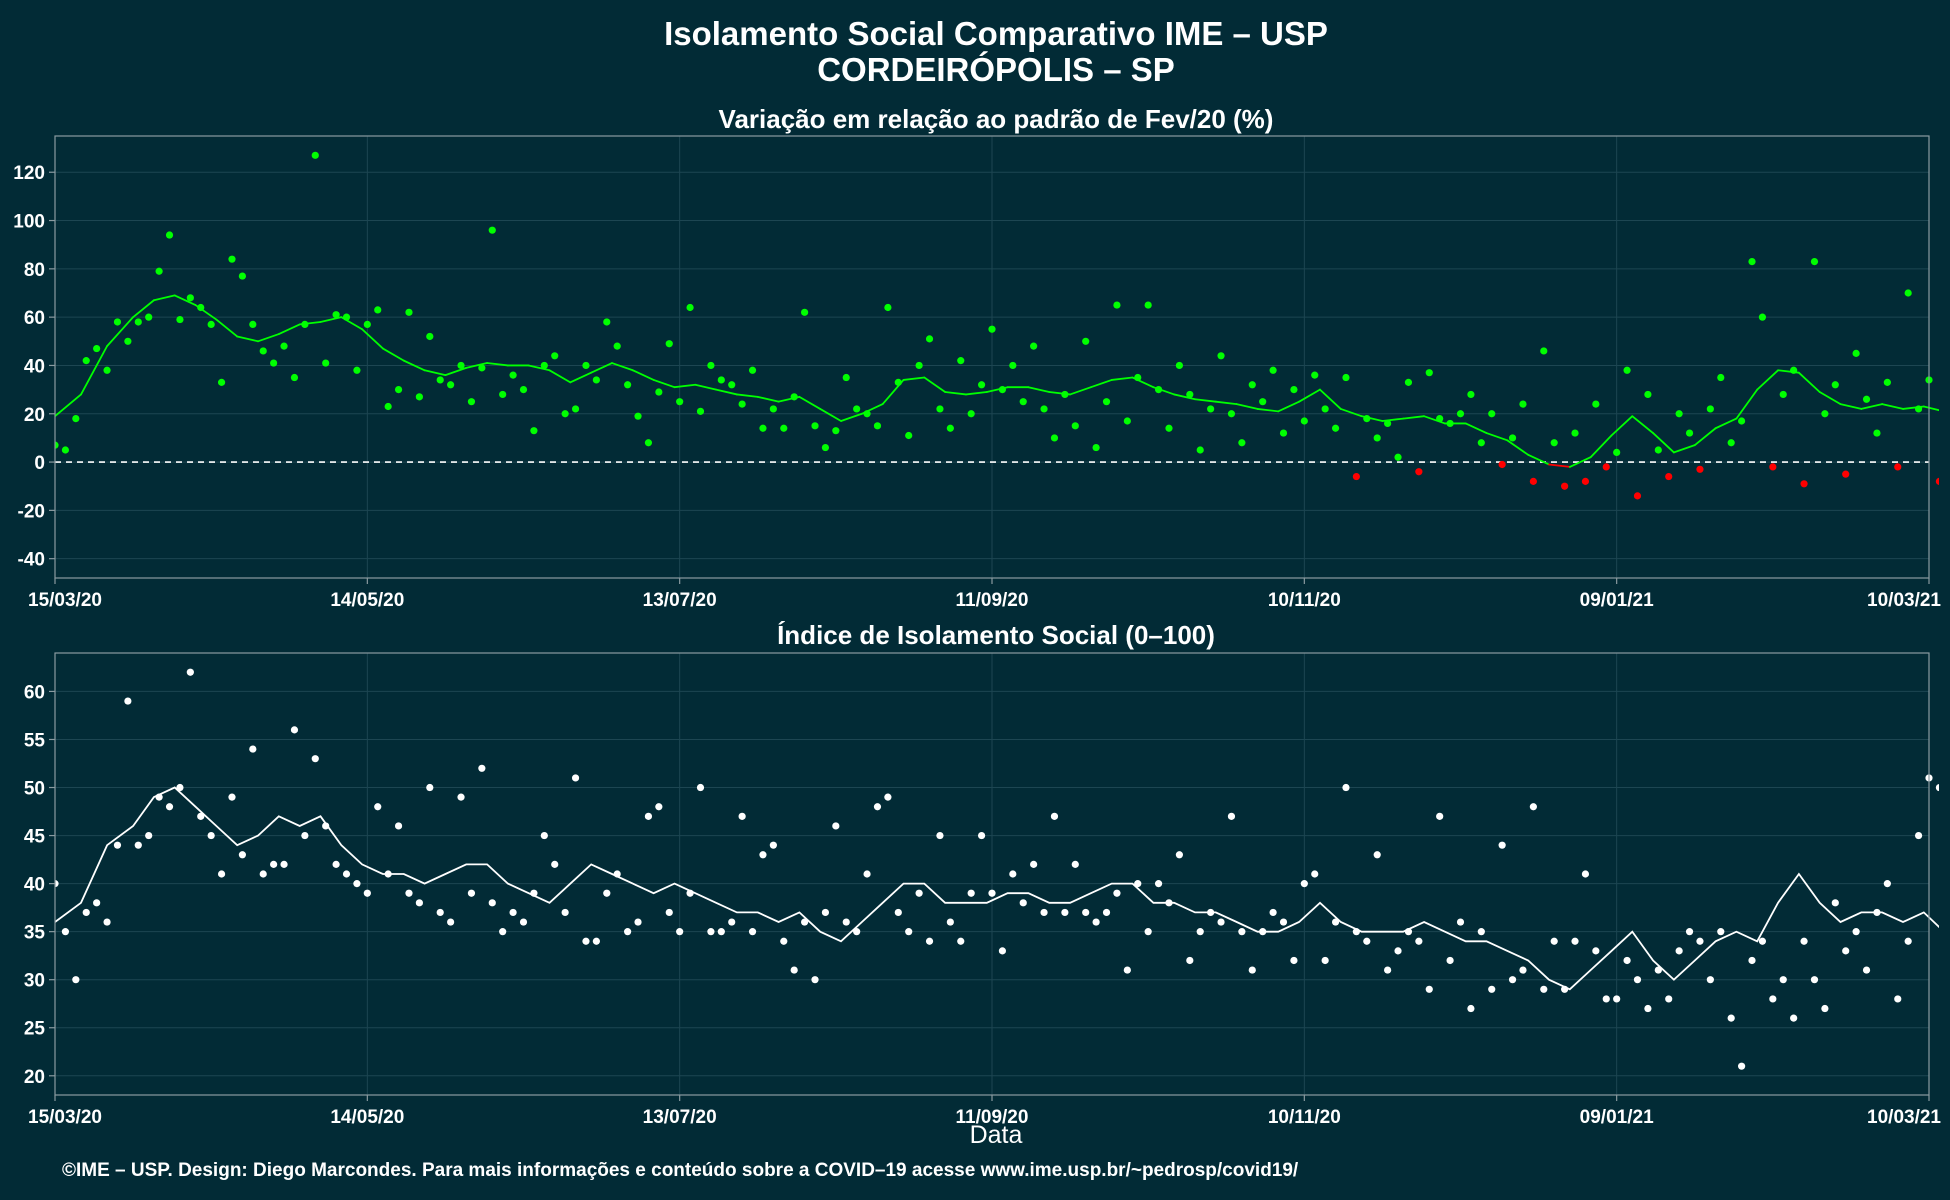 Image resolution: width=1950 pixels, height=1200 pixels. What do you see at coordinates (34, 415) in the screenshot?
I see `y-tick-label: 20` at bounding box center [34, 415].